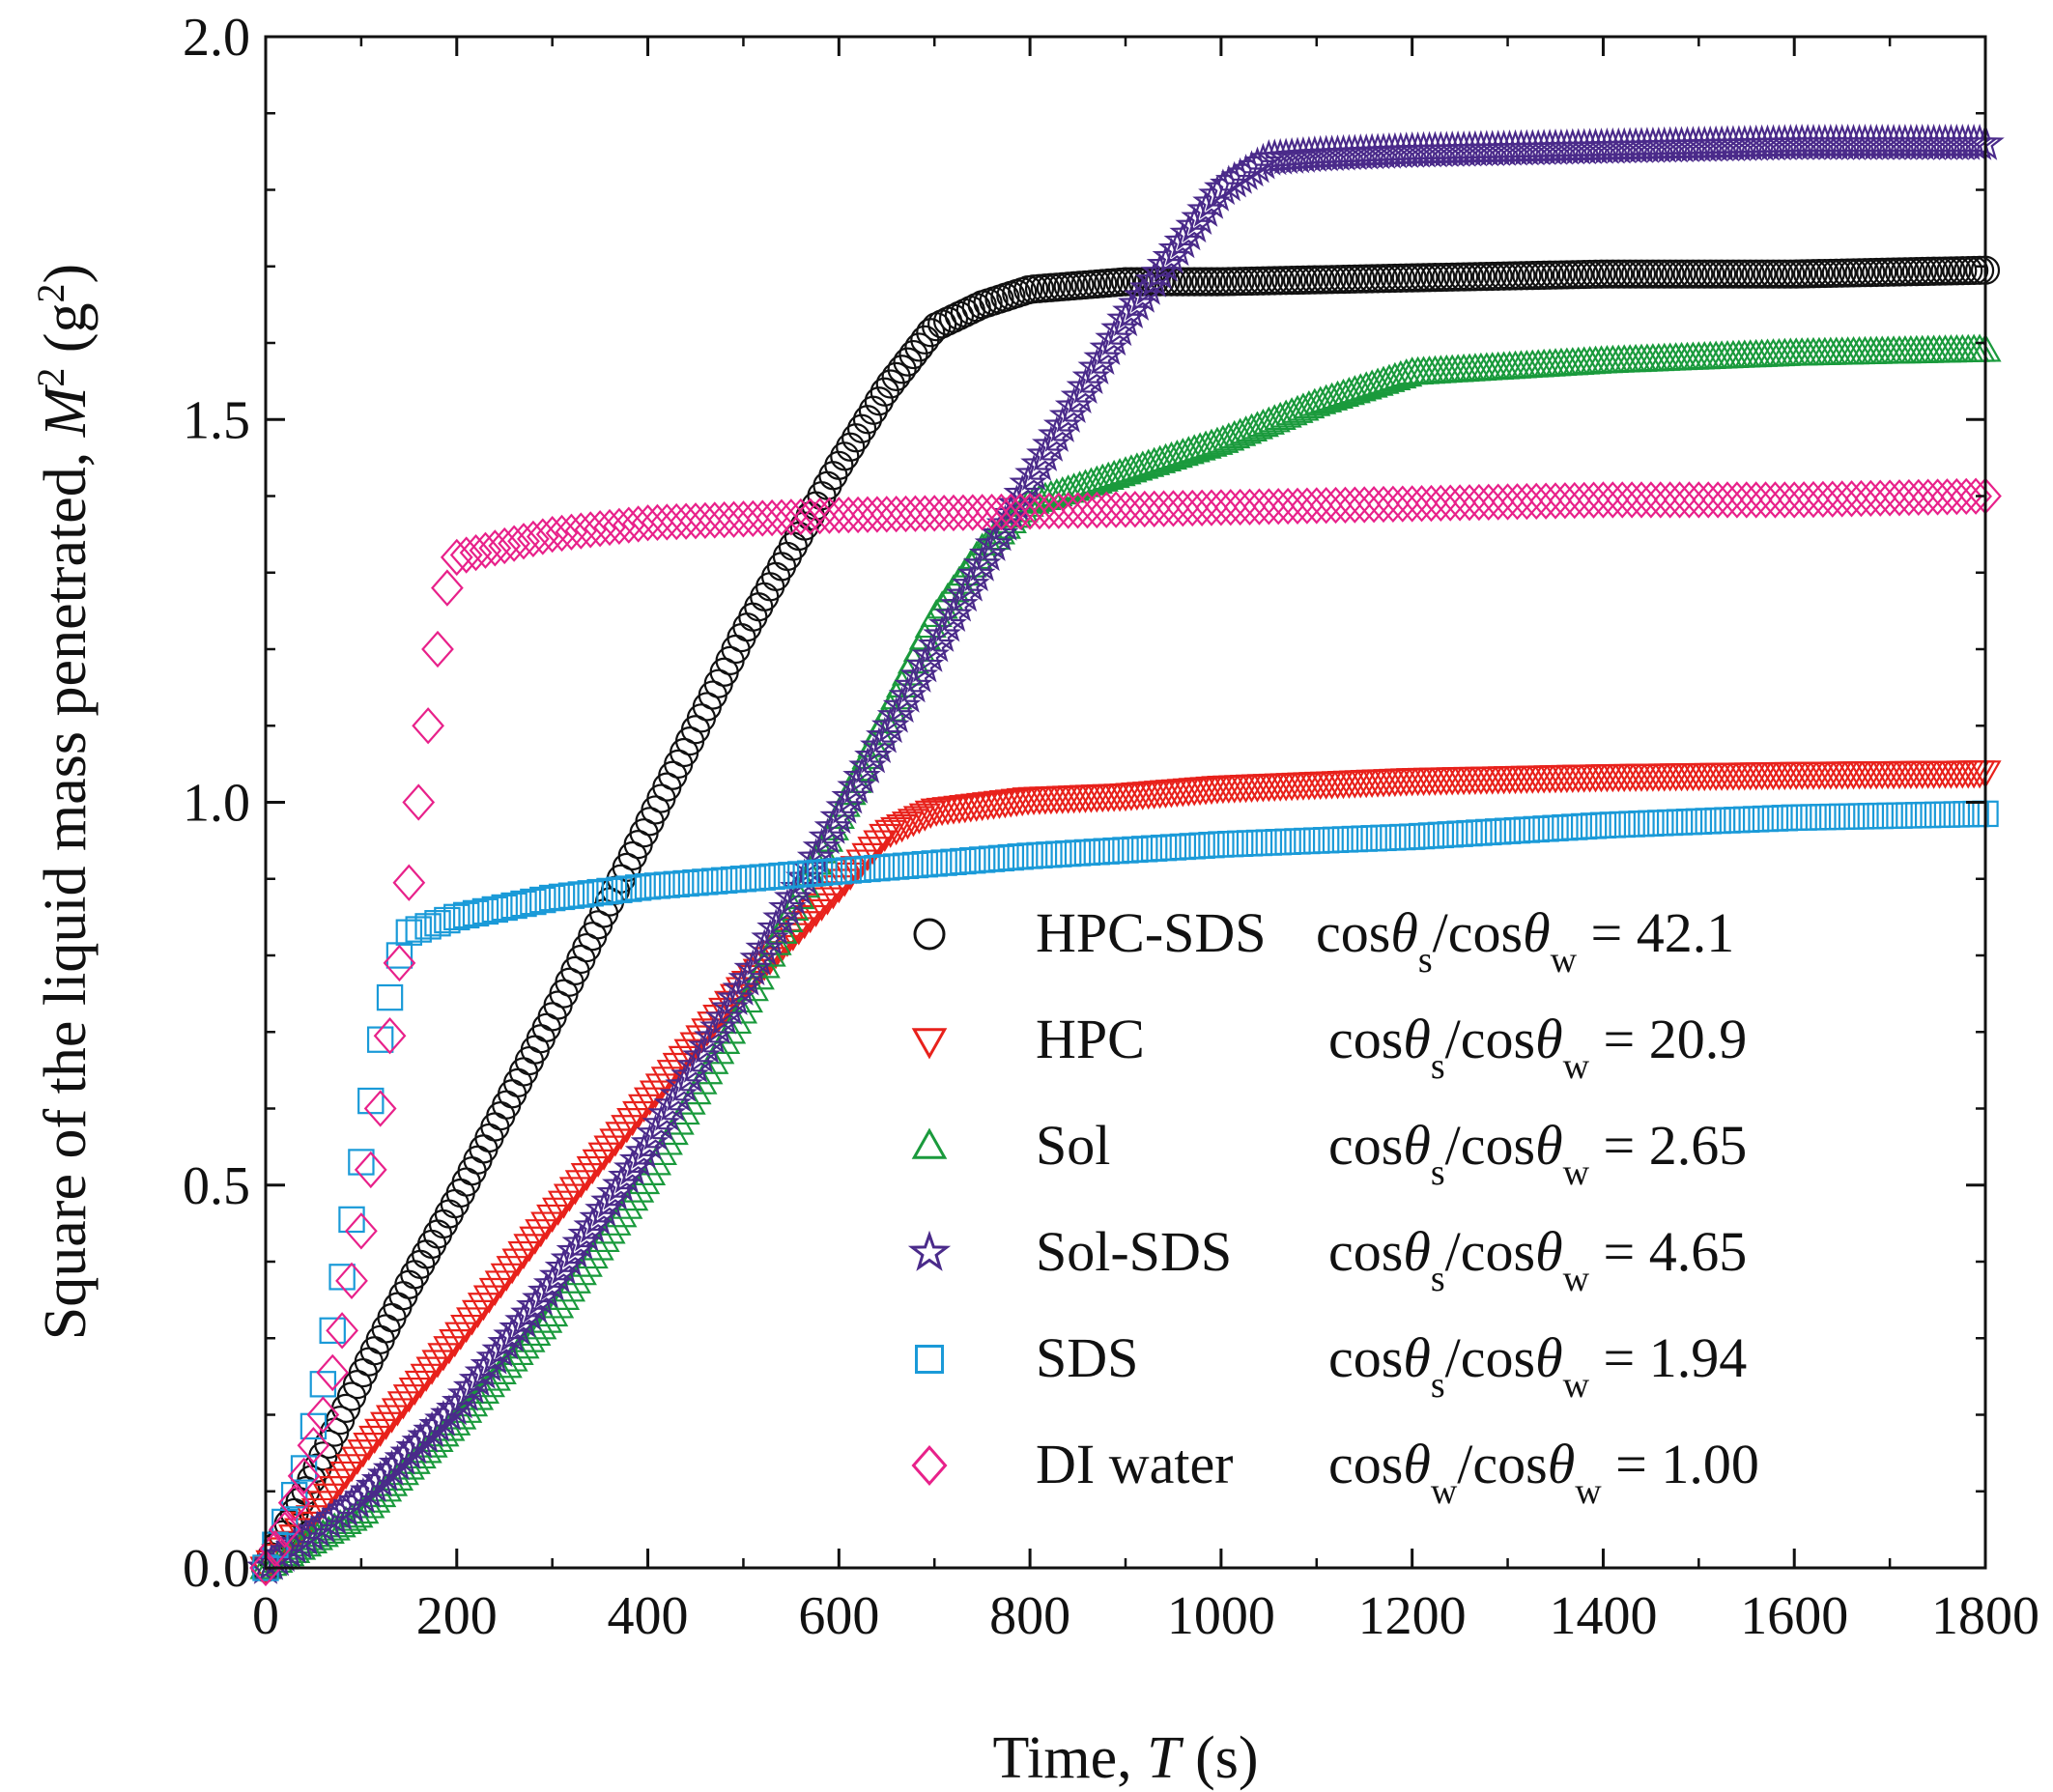 The height and width of the screenshot is (1792, 2053). I want to click on y-tick-label: 1.5, so click(216, 420).